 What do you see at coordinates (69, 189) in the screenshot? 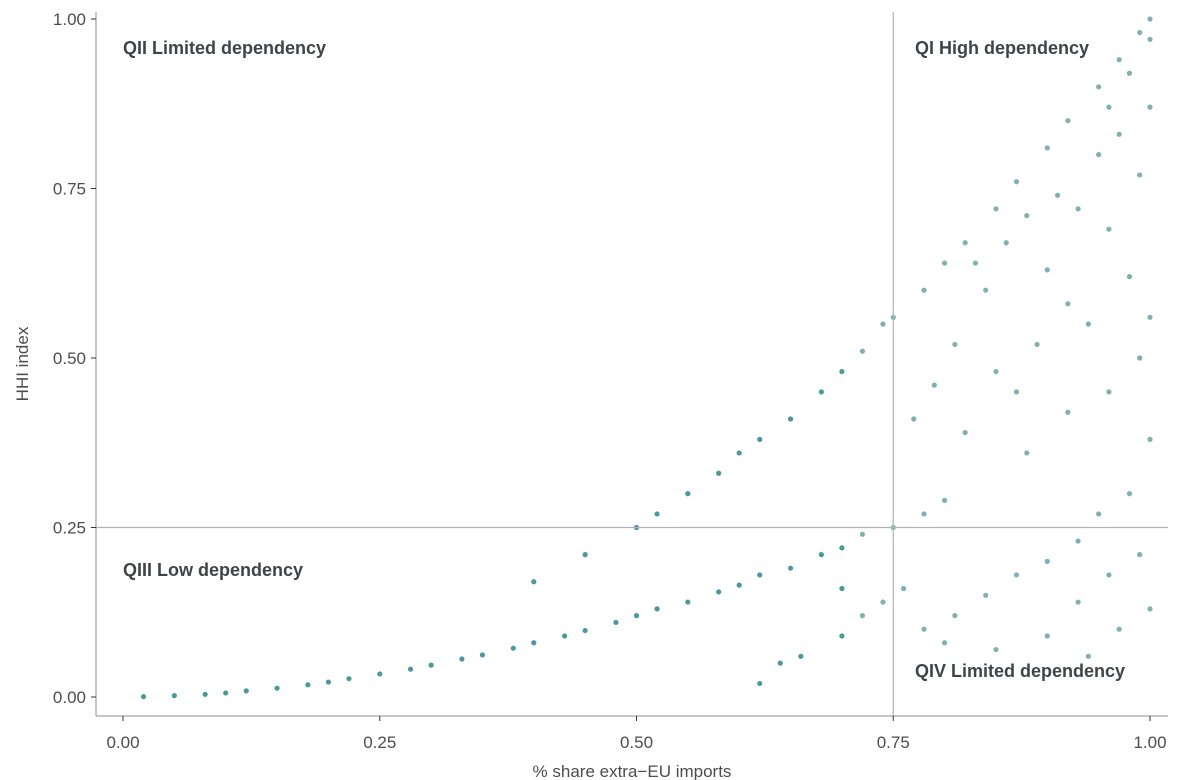
I see `y-tick-label: 0.75` at bounding box center [69, 189].